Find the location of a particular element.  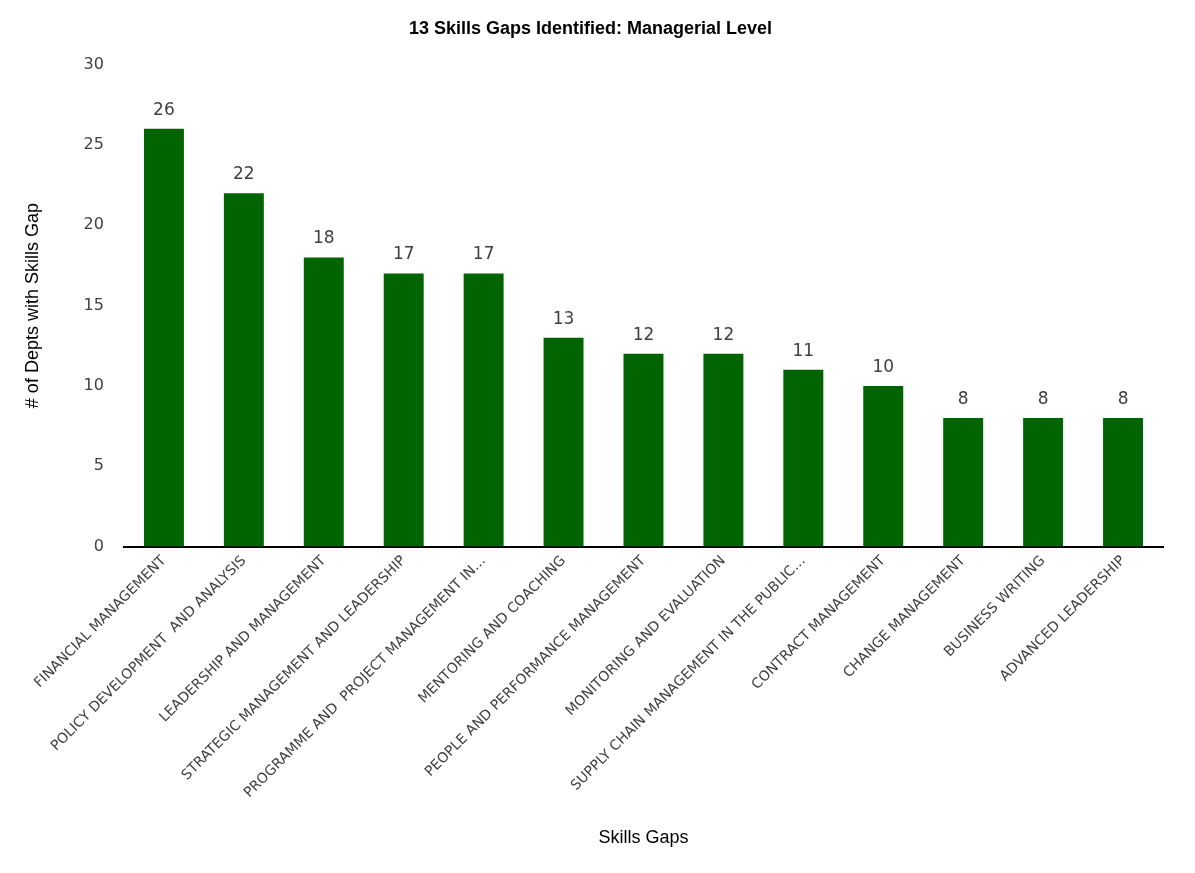

data-label: 10 is located at coordinates (883, 365).